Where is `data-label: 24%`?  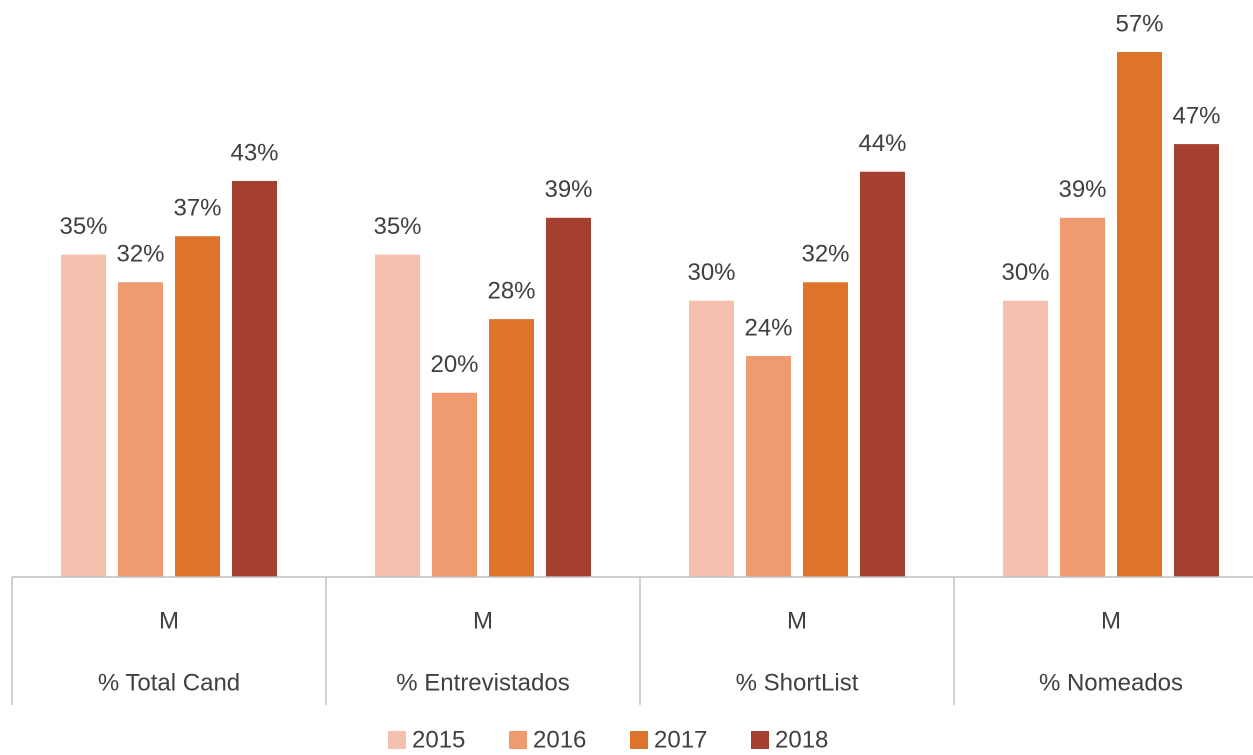 data-label: 24% is located at coordinates (768, 327).